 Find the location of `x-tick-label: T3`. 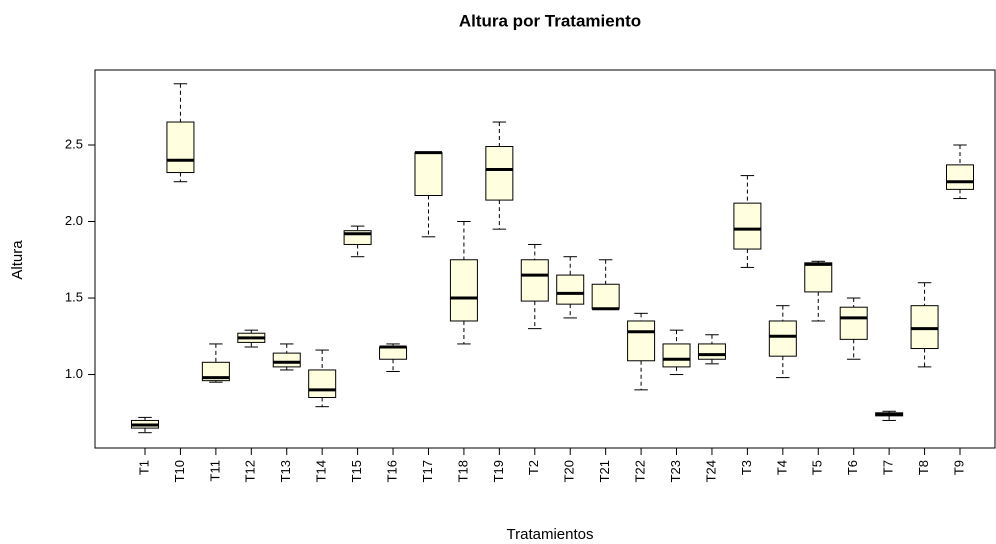

x-tick-label: T3 is located at coordinates (746, 467).